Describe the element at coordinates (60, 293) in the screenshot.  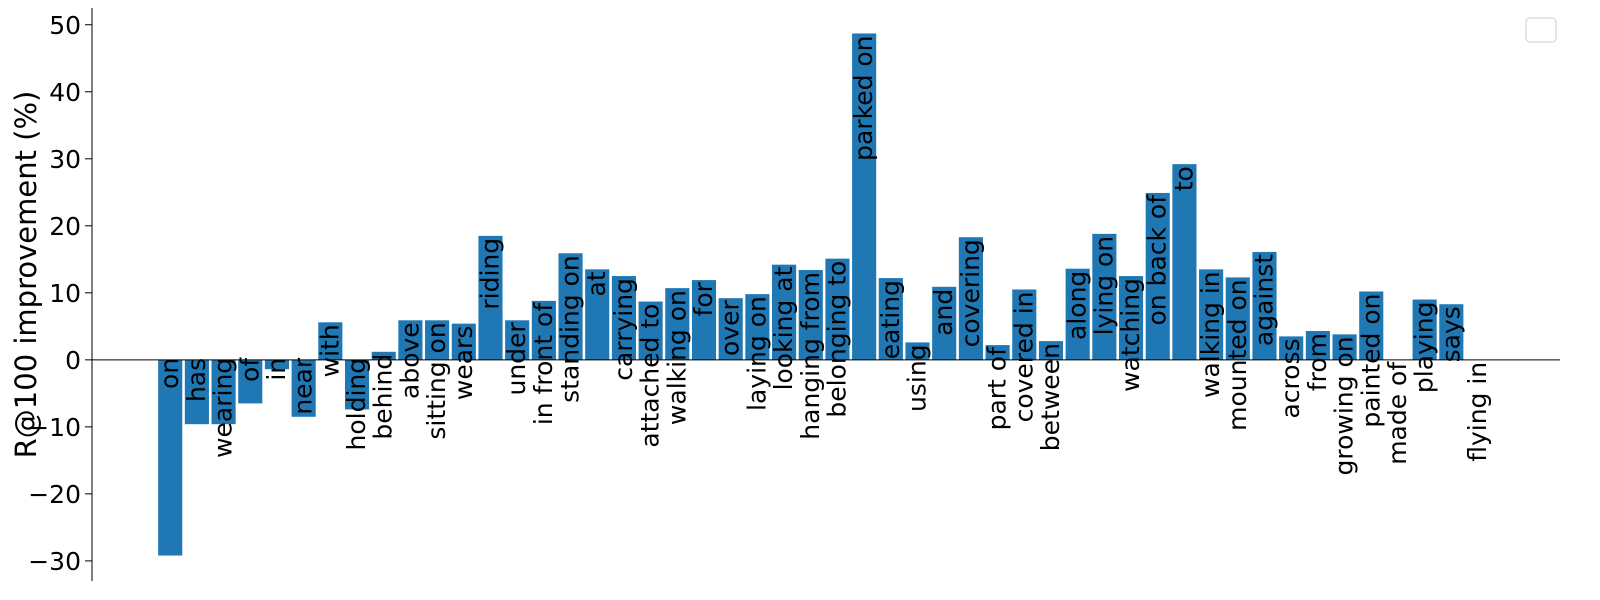
I see `y-ticks: −30 −20 −10 0 10 20 30 40 50` at that location.